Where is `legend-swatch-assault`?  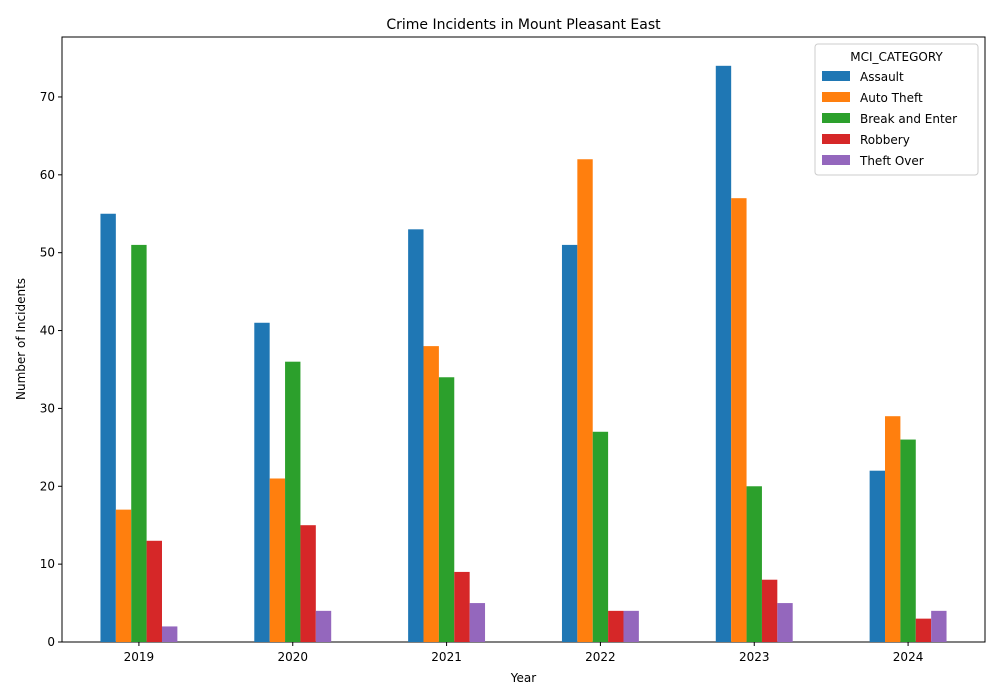 legend-swatch-assault is located at coordinates (836, 76).